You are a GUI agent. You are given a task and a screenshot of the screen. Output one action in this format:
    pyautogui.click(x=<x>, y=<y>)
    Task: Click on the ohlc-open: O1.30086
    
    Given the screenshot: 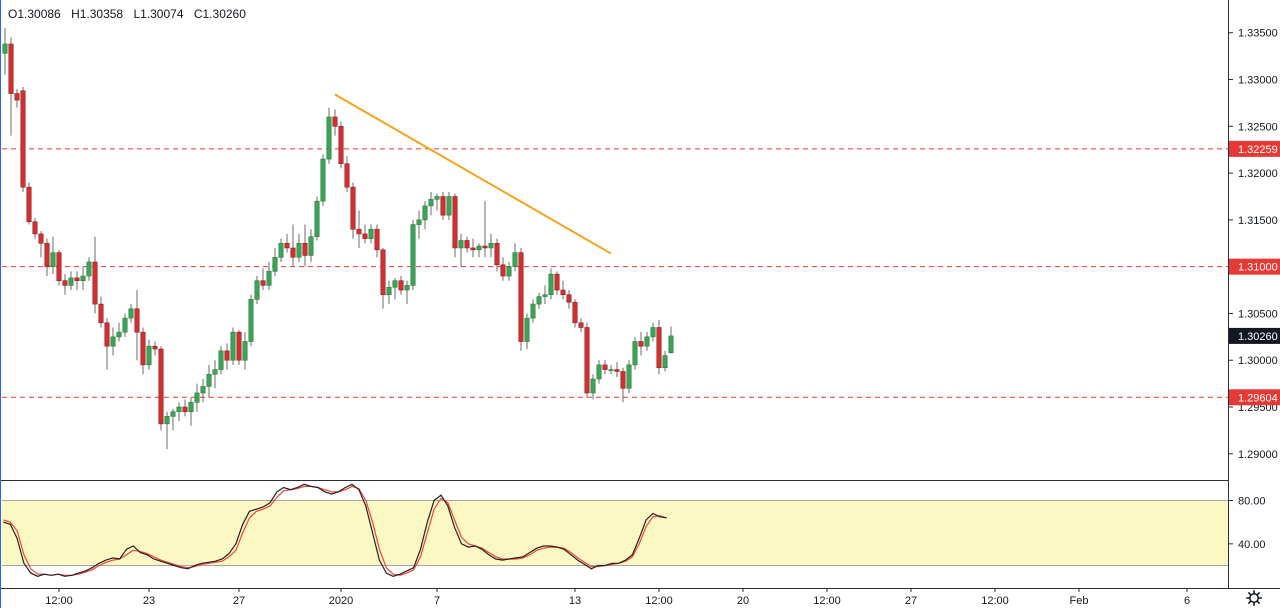 What is the action you would take?
    pyautogui.click(x=34, y=14)
    